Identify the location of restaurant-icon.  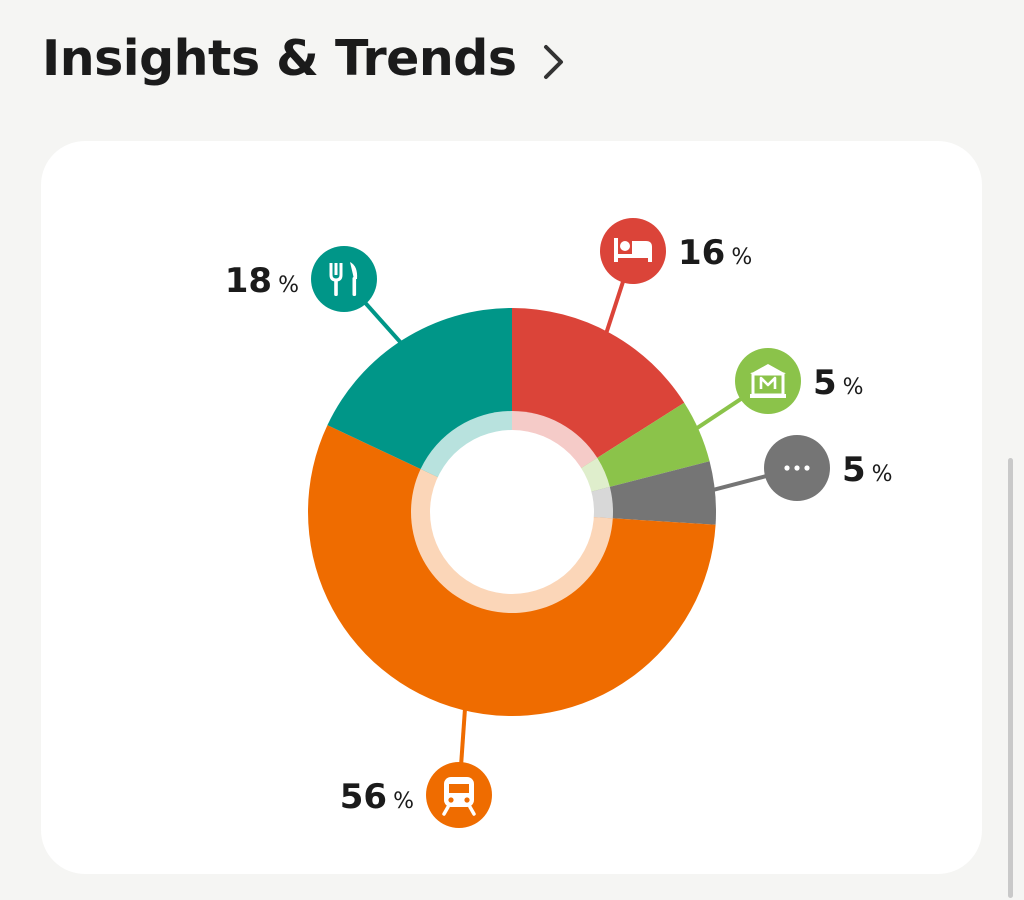
(343, 279).